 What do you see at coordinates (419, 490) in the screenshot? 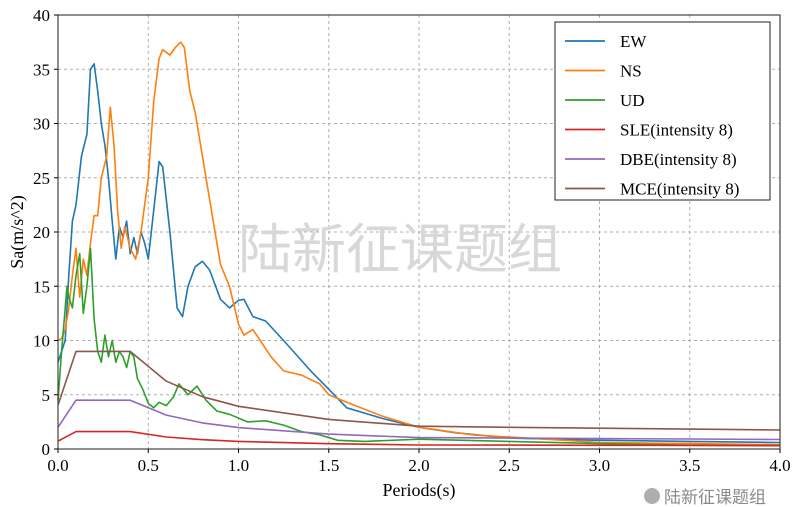
I see `x-axis-label: Periods(s)` at bounding box center [419, 490].